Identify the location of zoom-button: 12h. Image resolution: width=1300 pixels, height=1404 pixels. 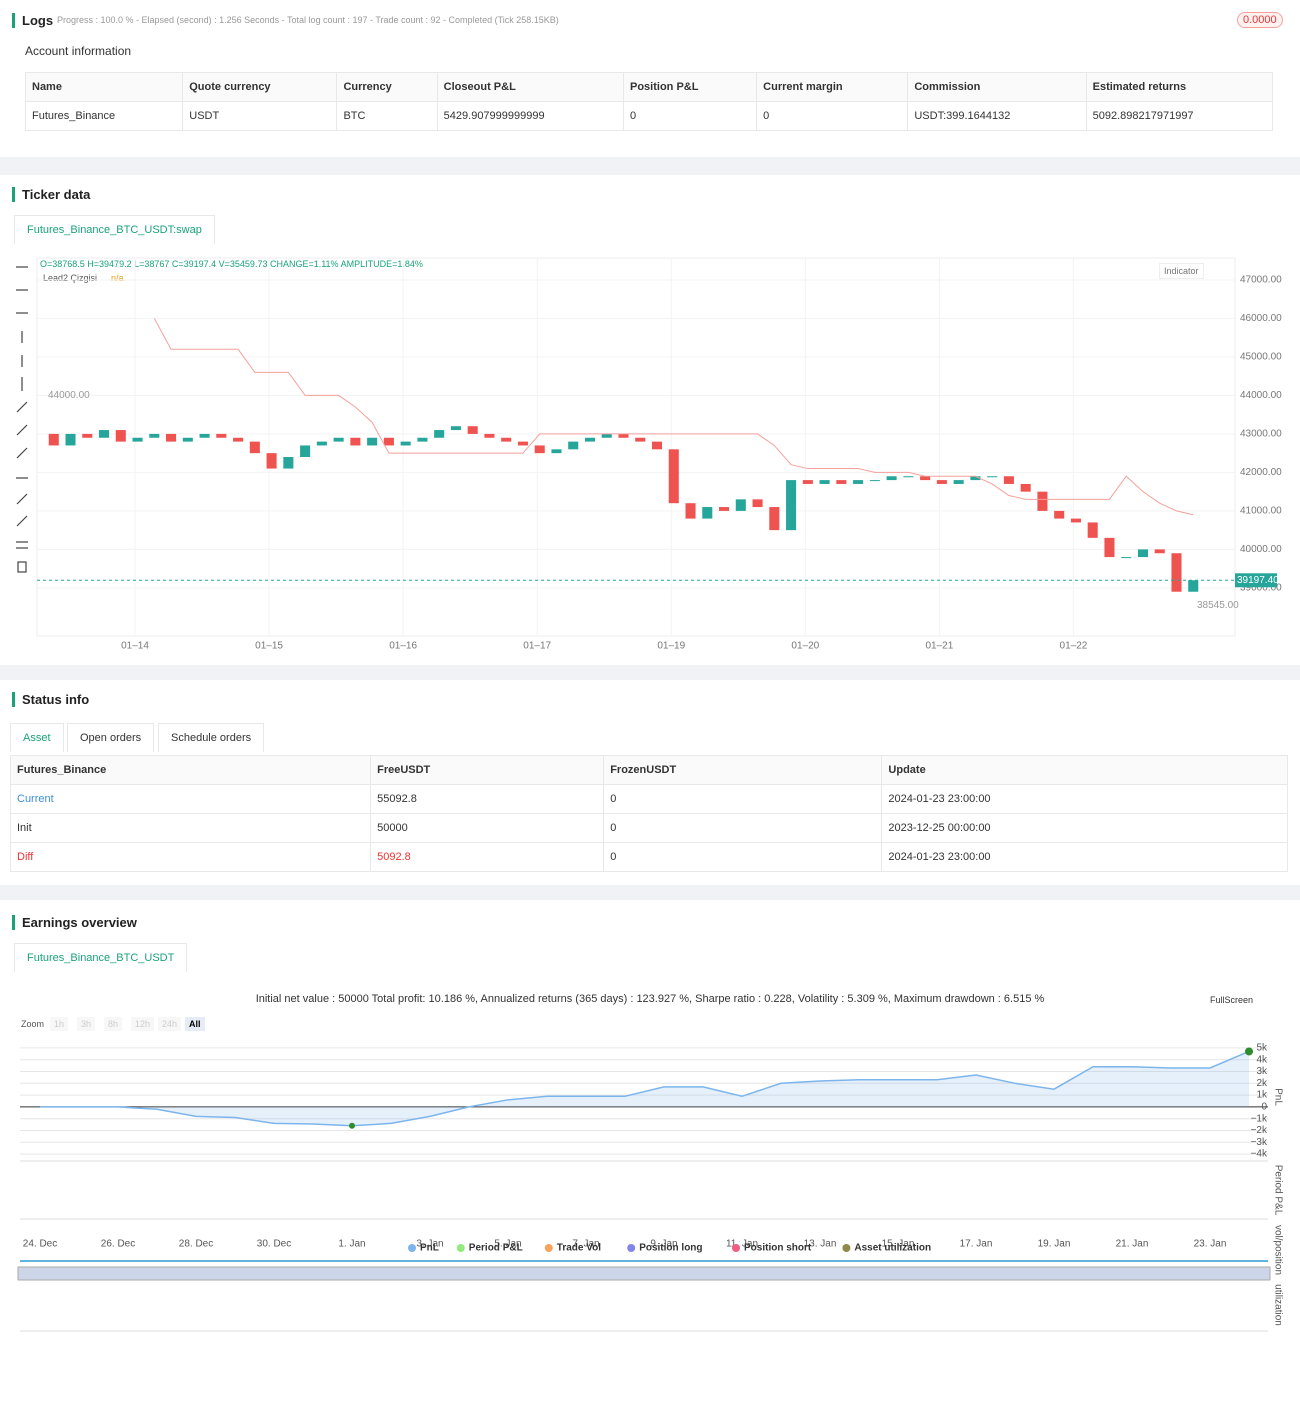
(143, 1024).